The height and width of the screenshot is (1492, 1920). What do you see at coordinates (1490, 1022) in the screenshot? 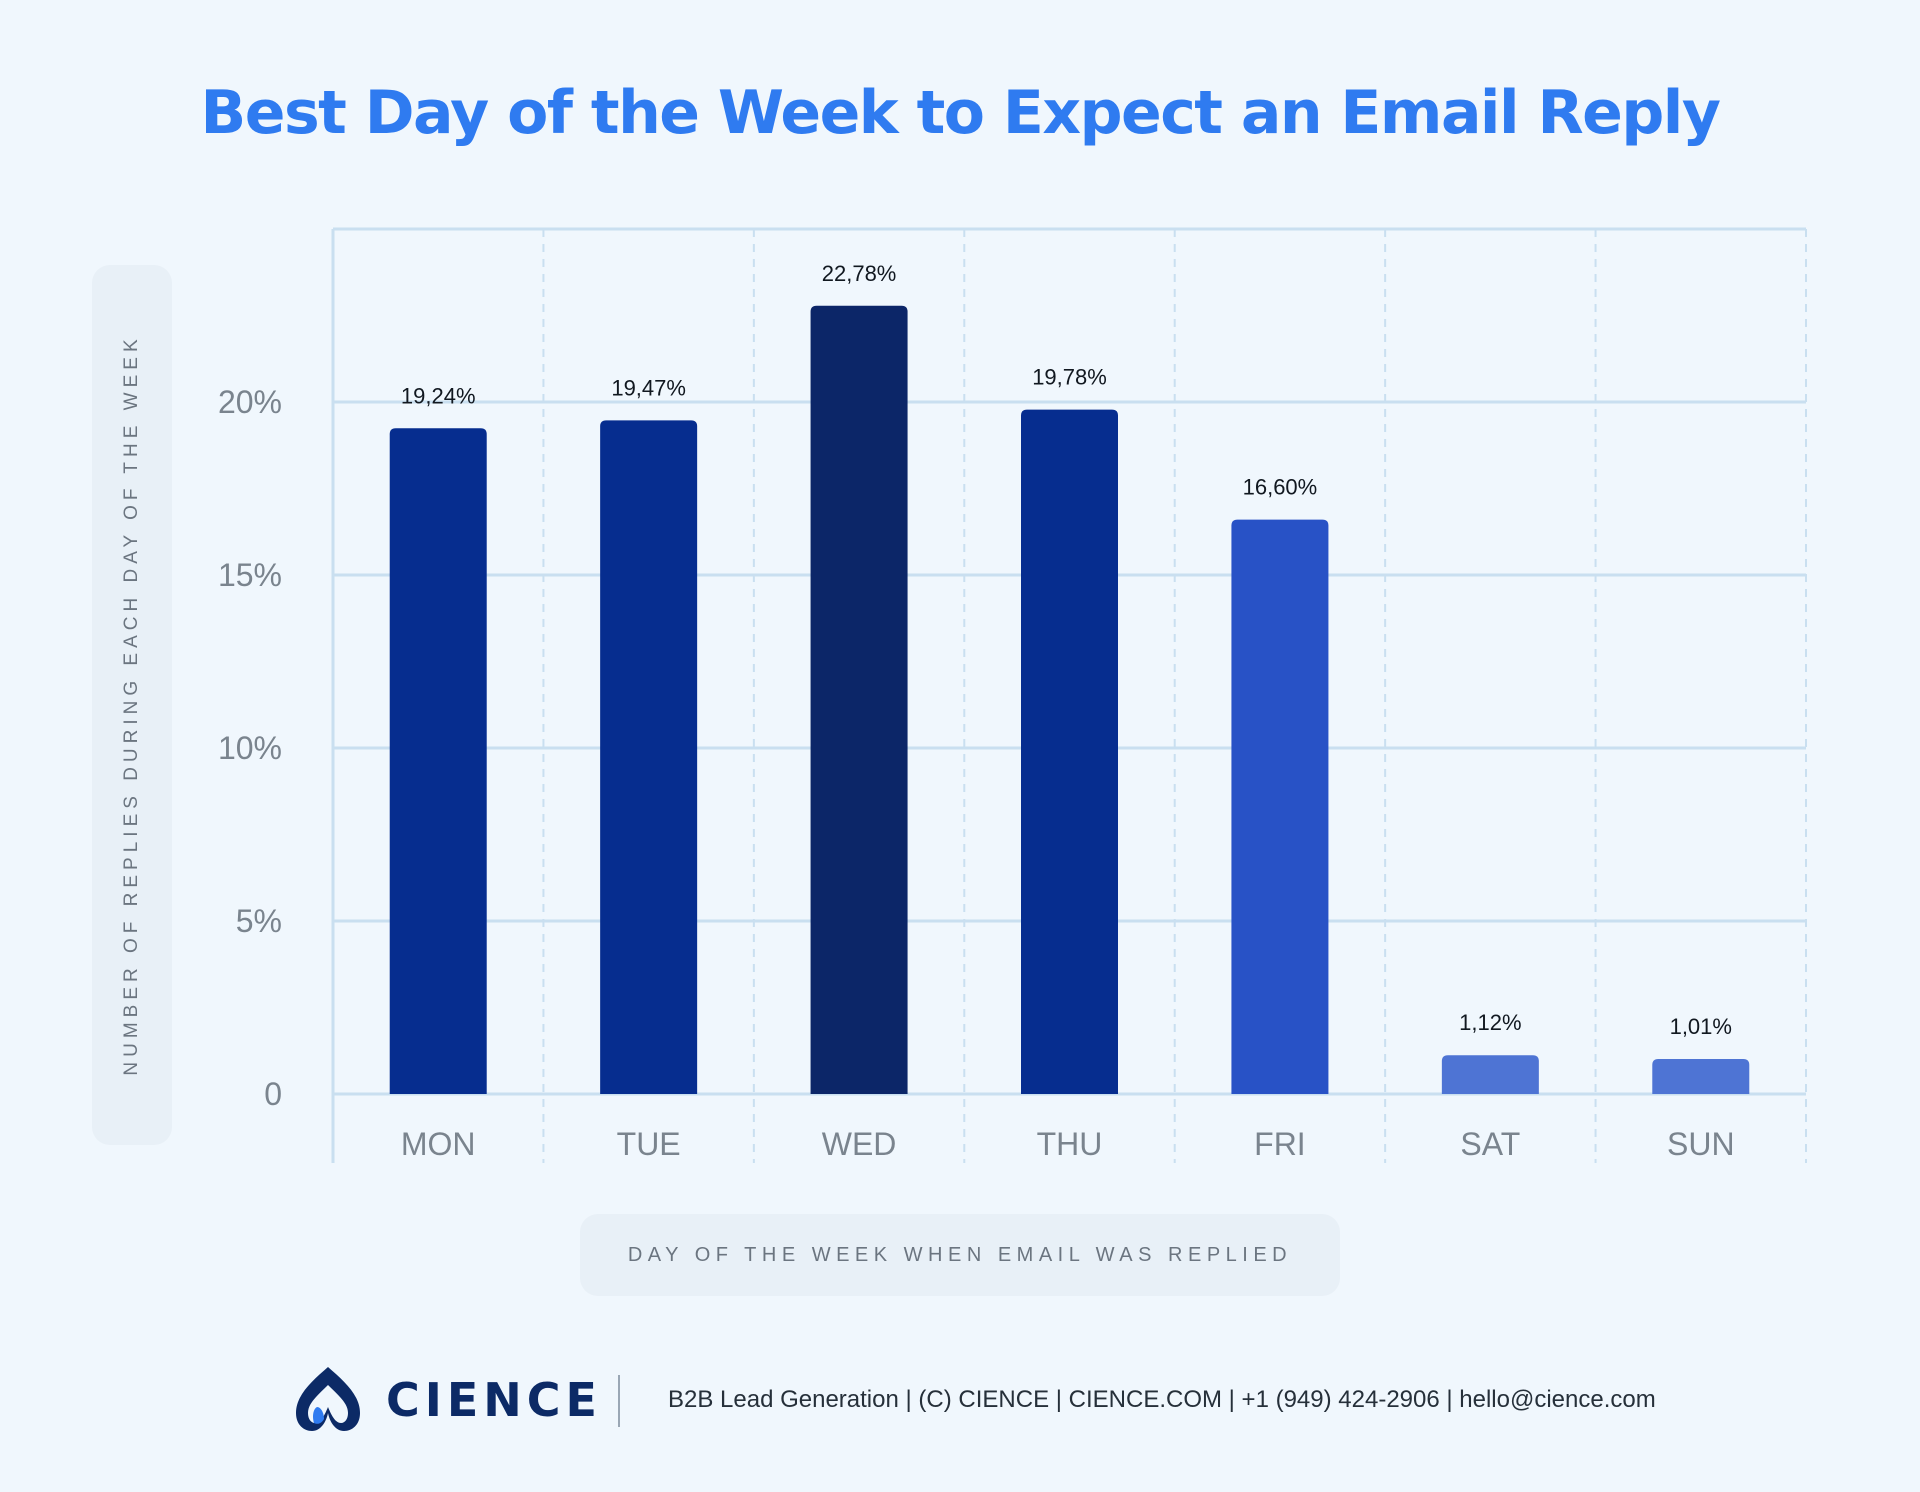
I see `data-label-sat: 1,12%` at bounding box center [1490, 1022].